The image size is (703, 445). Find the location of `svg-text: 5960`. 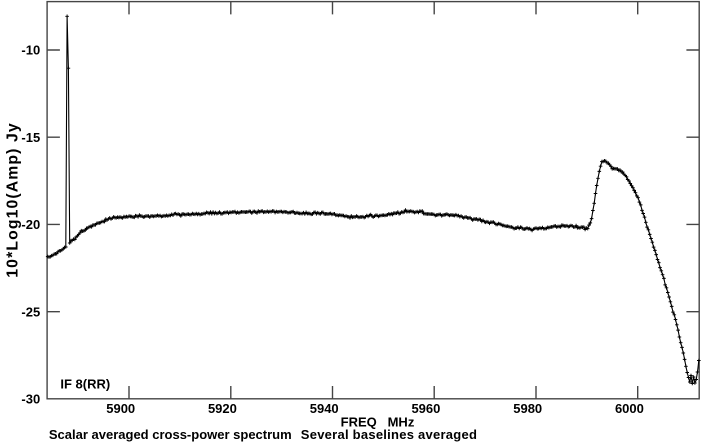

svg-text: 5960 is located at coordinates (425, 408).